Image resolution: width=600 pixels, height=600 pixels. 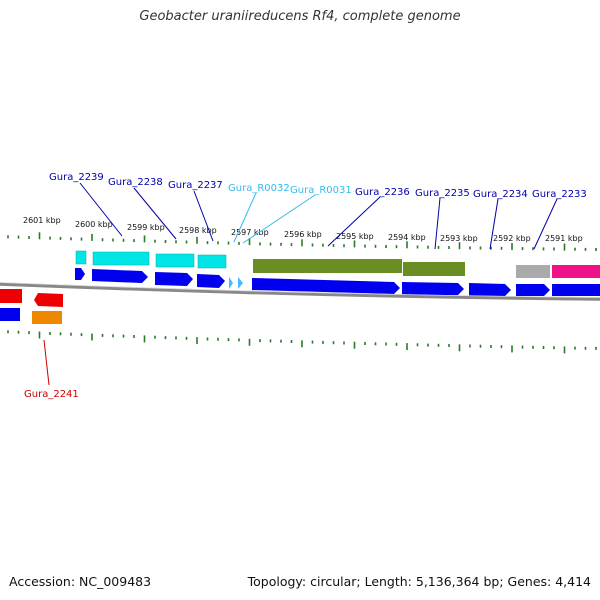 What do you see at coordinates (559, 194) in the screenshot?
I see `gene-label-gura-2233: Gura_2233` at bounding box center [559, 194].